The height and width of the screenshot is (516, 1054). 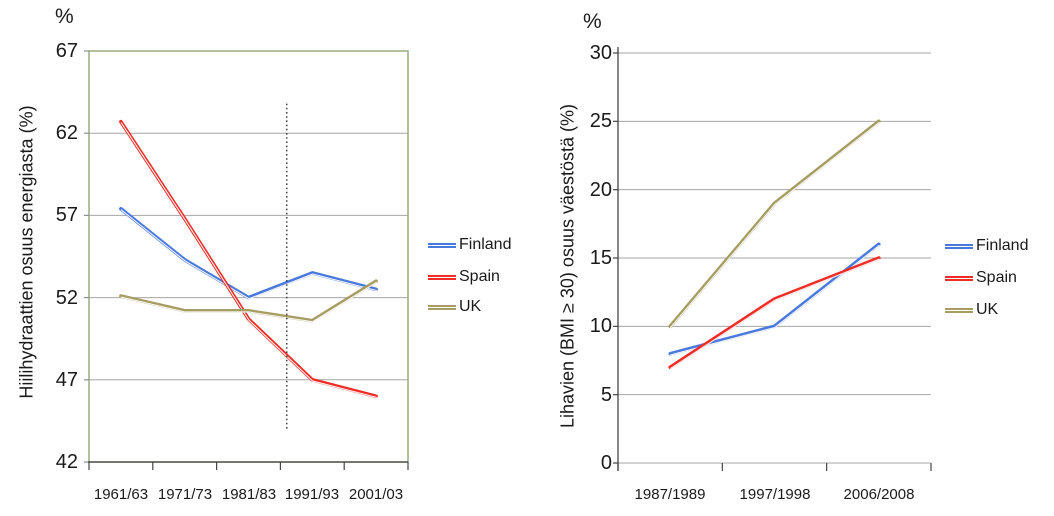 What do you see at coordinates (66, 462) in the screenshot?
I see `y-axis-tick-label: 42` at bounding box center [66, 462].